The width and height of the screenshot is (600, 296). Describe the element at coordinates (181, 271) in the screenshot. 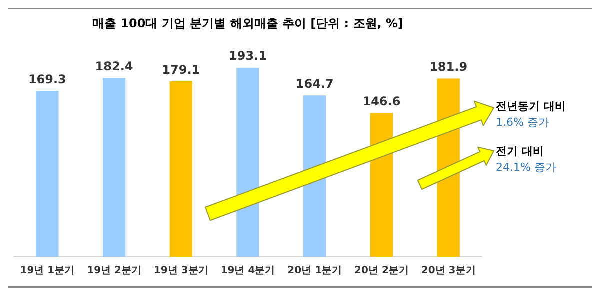

I see `x-tick-label: 19년 3분기` at that location.